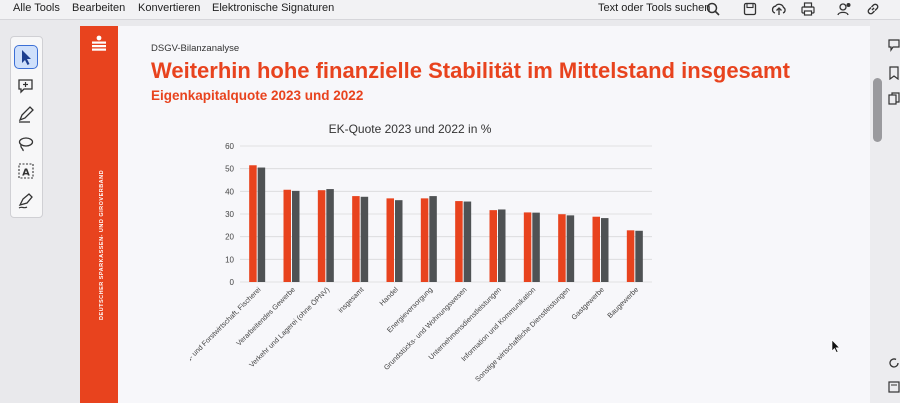 This screenshot has width=900, height=403. I want to click on y-tick-label: 20, so click(229, 237).